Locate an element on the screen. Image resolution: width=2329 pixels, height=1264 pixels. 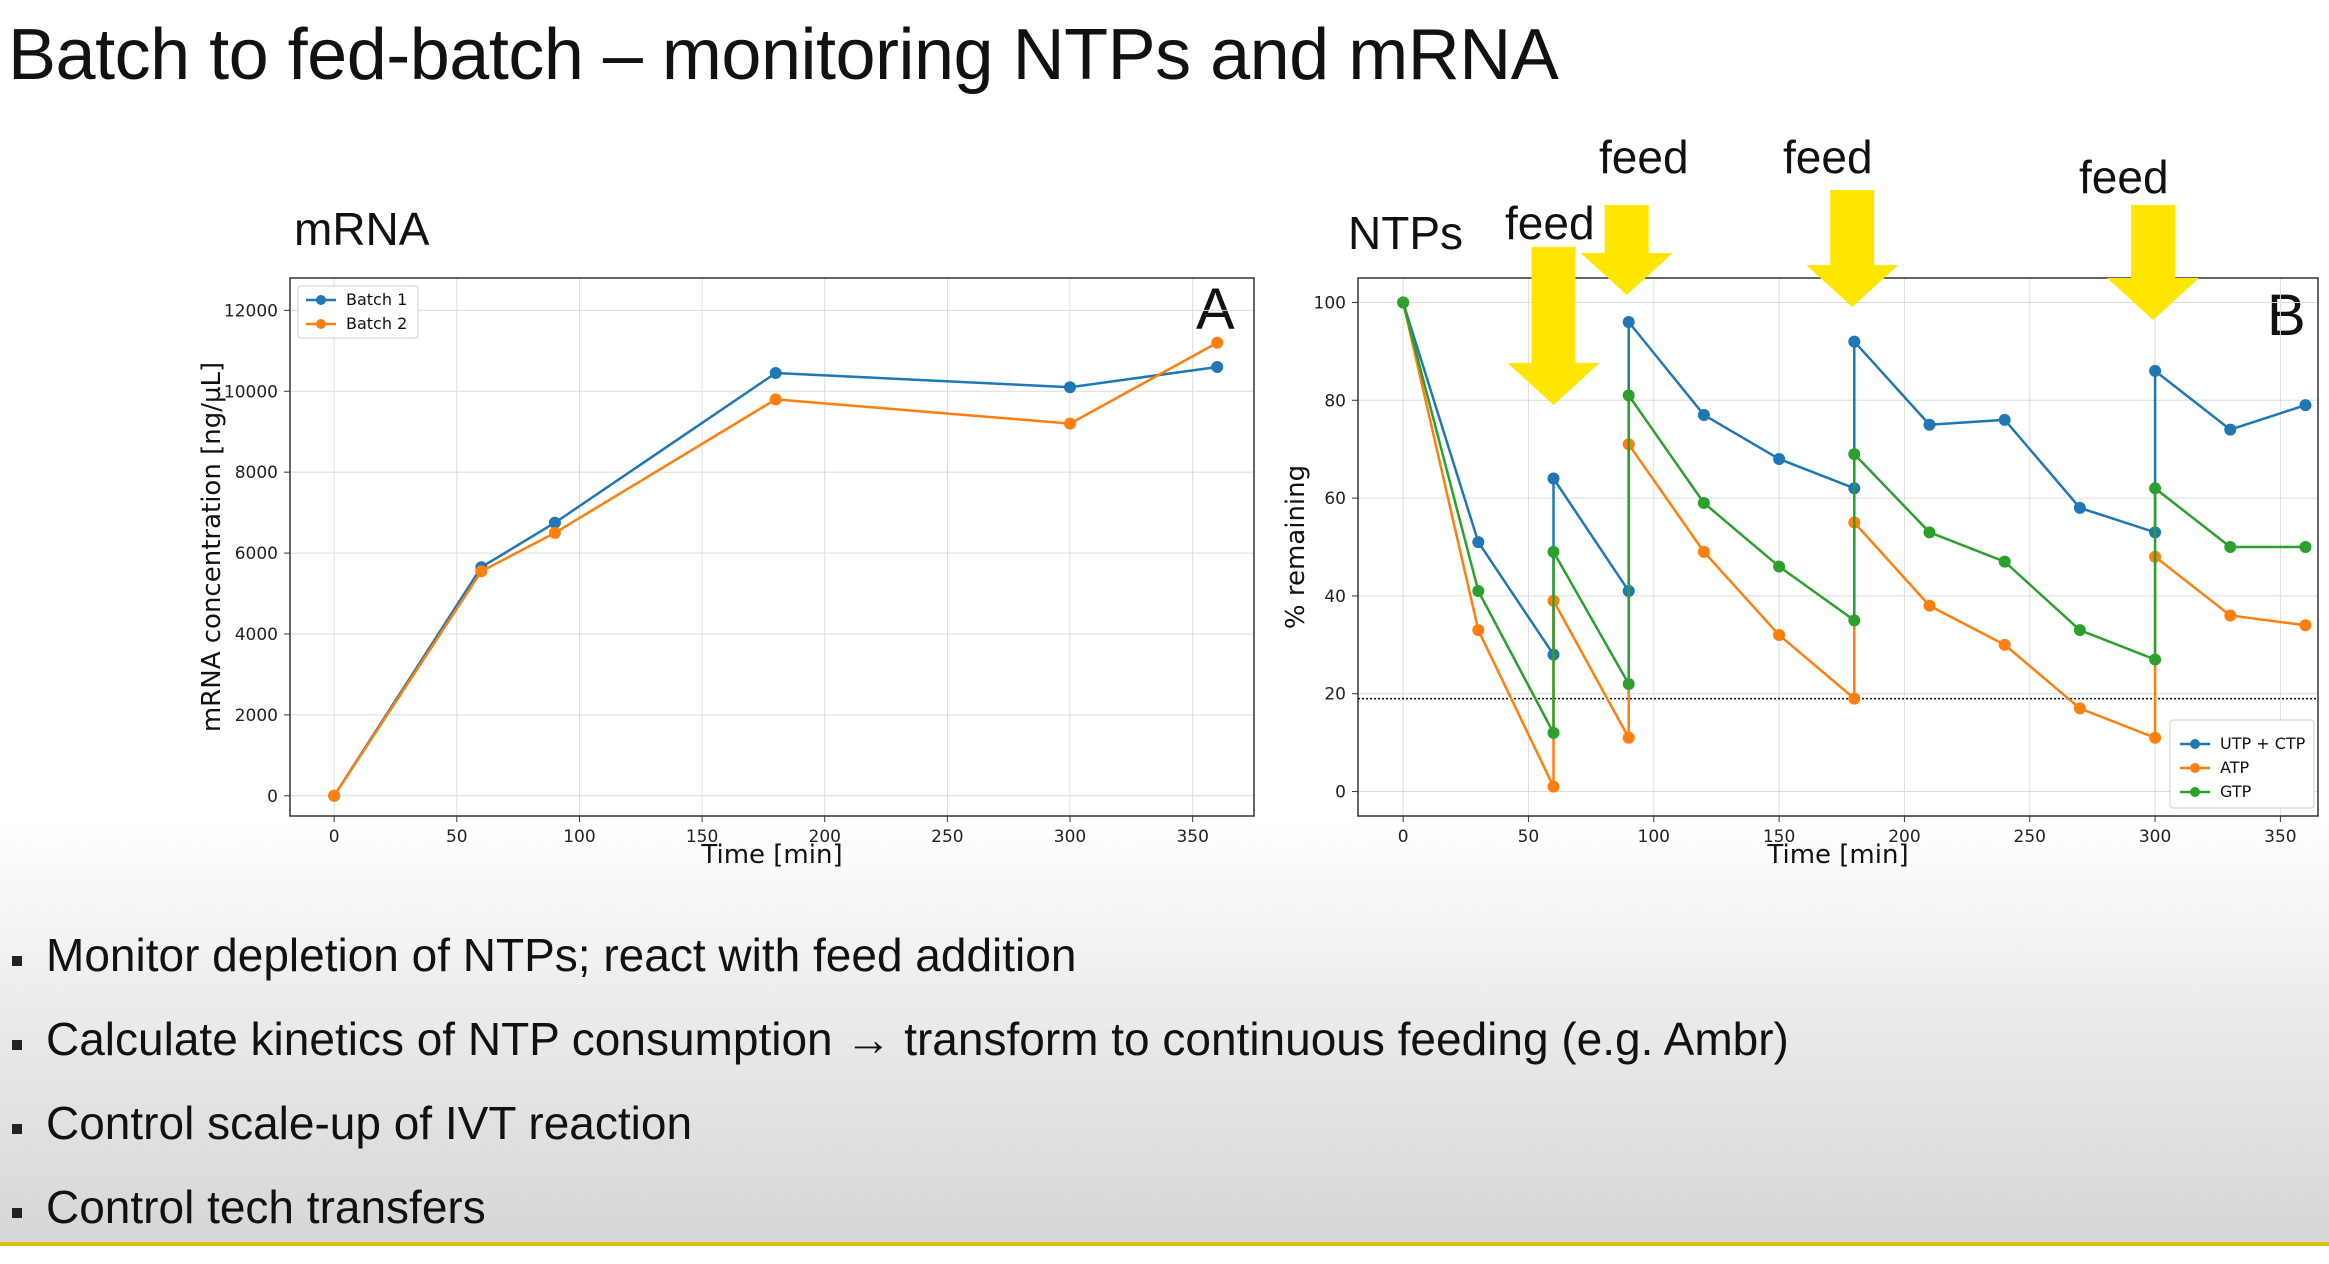
y-tick-label: 80 is located at coordinates (1335, 401).